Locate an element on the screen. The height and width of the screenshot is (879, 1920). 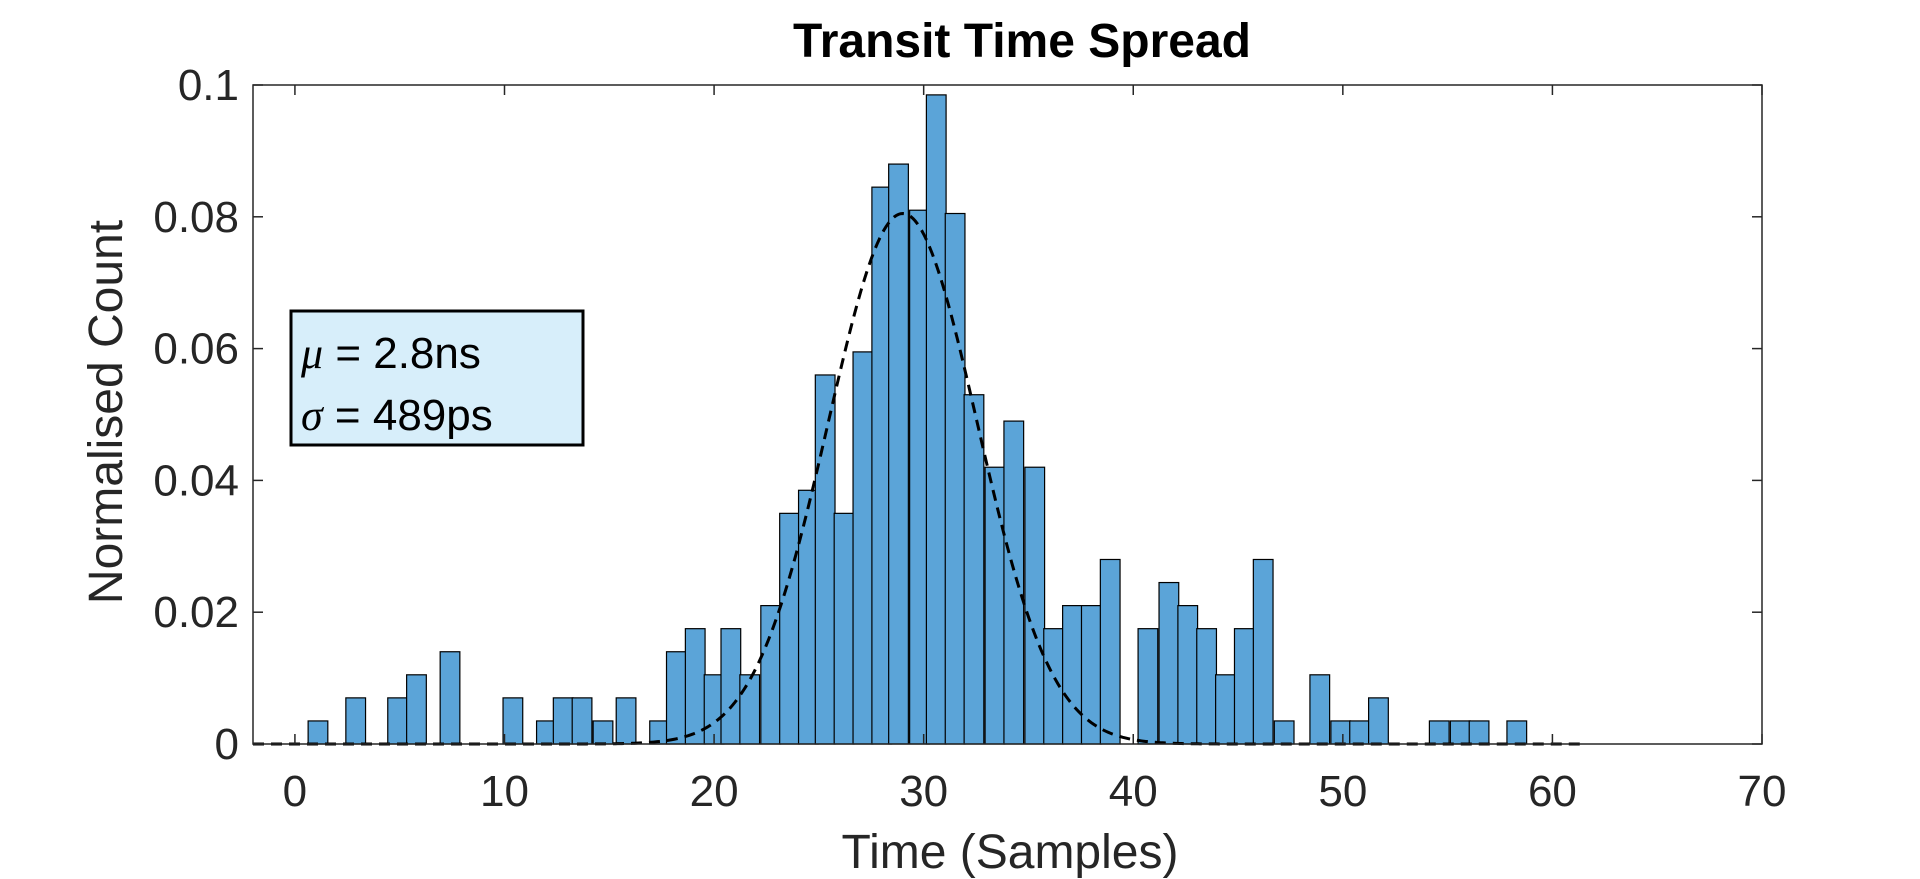
x-tick-label: 70 is located at coordinates (1762, 791).